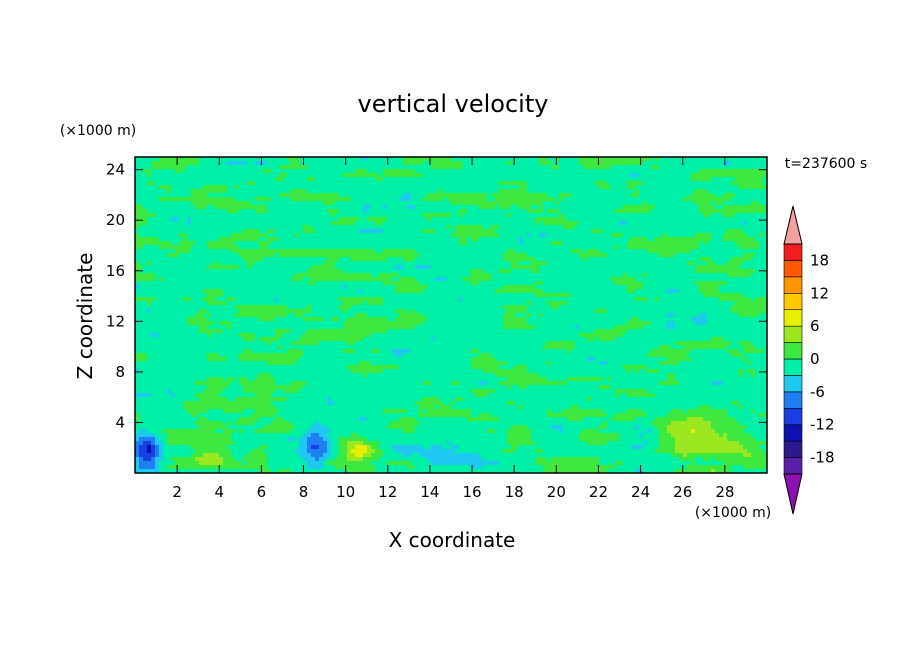  I want to click on x-tick-label: 2, so click(177, 492).